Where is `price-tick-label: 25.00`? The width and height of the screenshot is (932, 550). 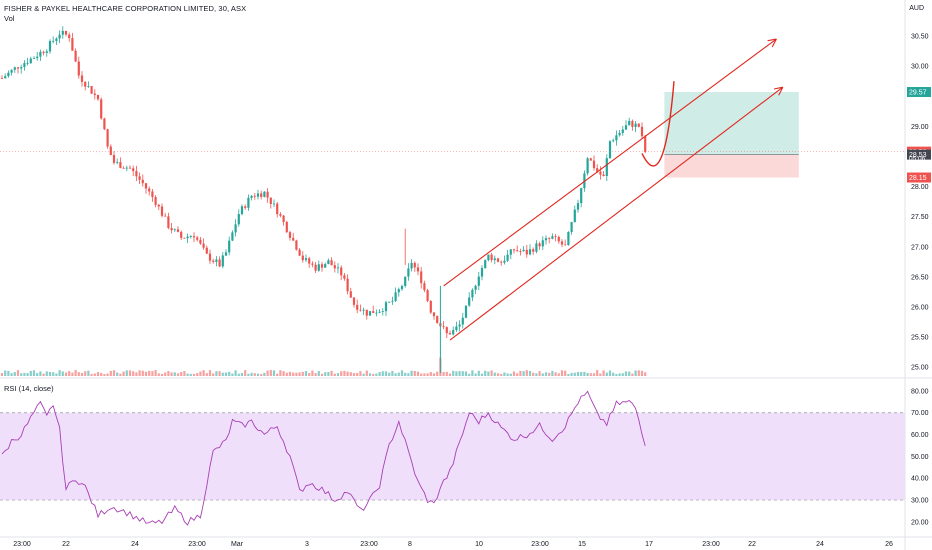 price-tick-label: 25.00 is located at coordinates (920, 368).